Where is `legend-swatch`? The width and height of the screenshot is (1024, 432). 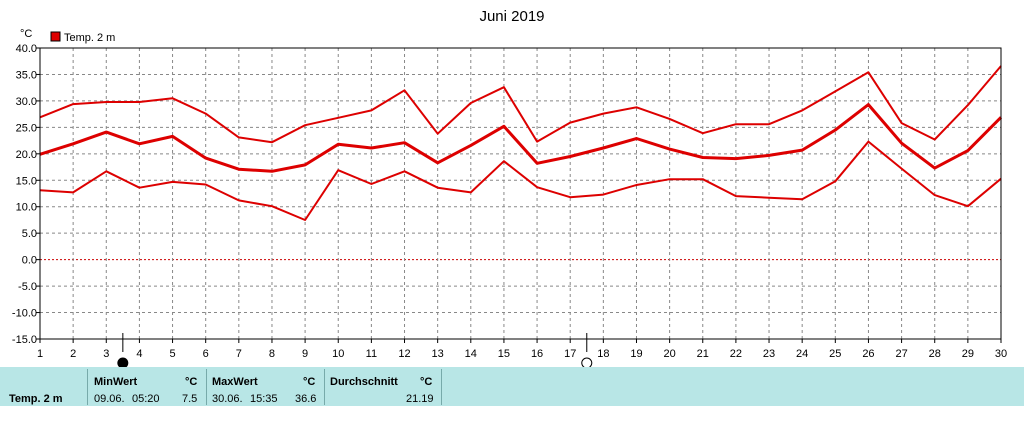 legend-swatch is located at coordinates (55, 36).